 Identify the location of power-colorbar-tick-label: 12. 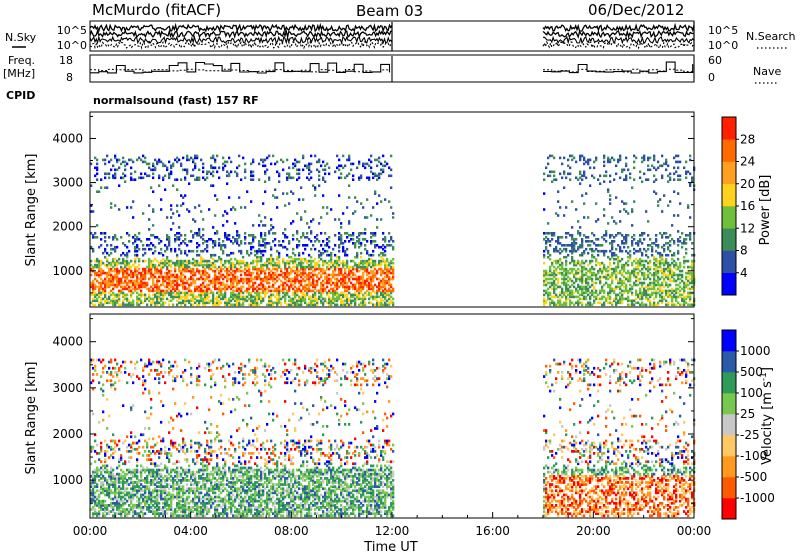
(747, 228).